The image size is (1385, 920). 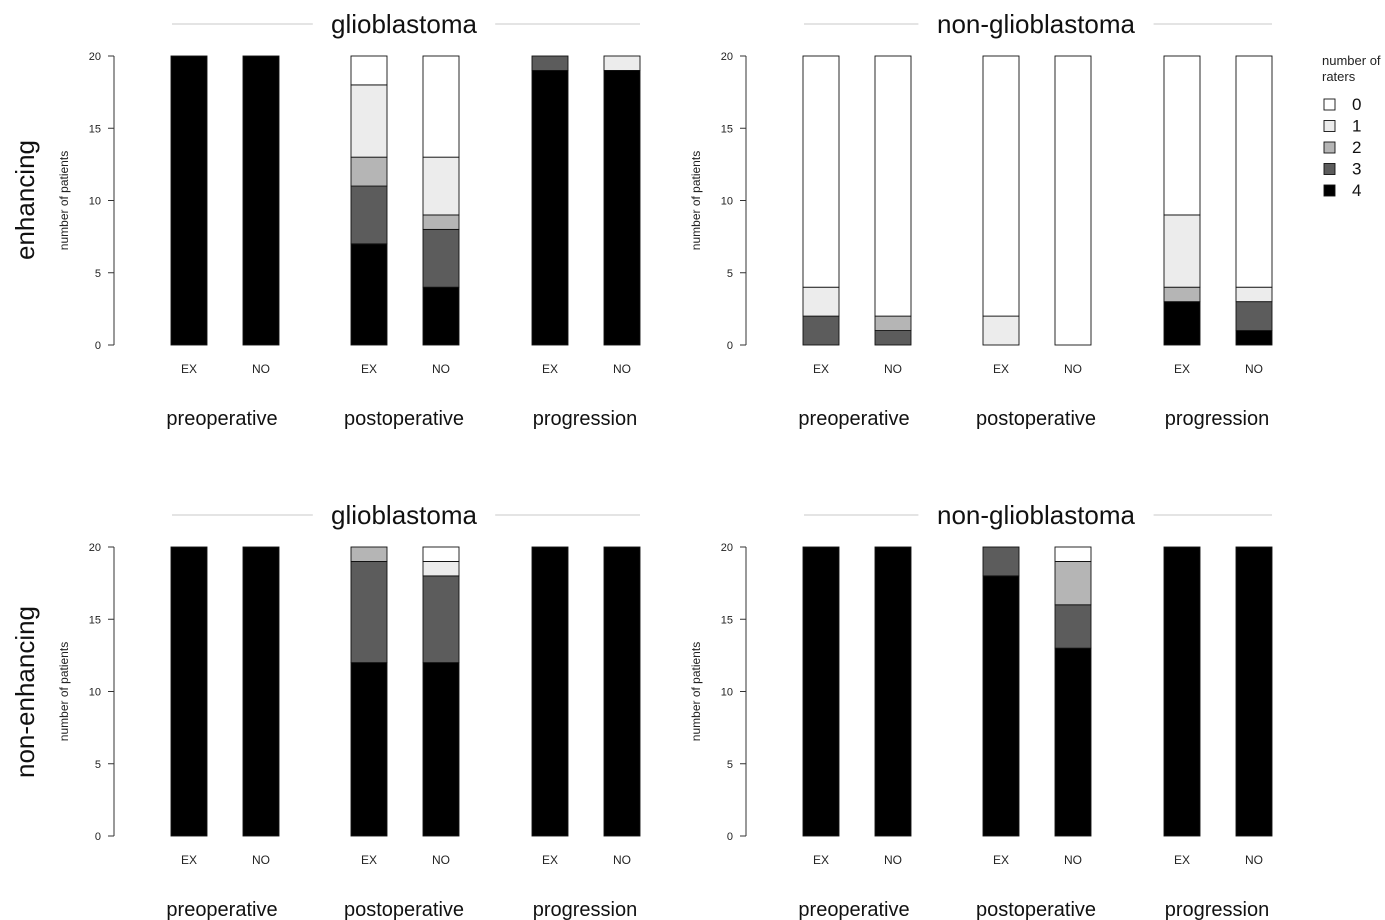 I want to click on legend-label-4: 4, so click(x=1356, y=190).